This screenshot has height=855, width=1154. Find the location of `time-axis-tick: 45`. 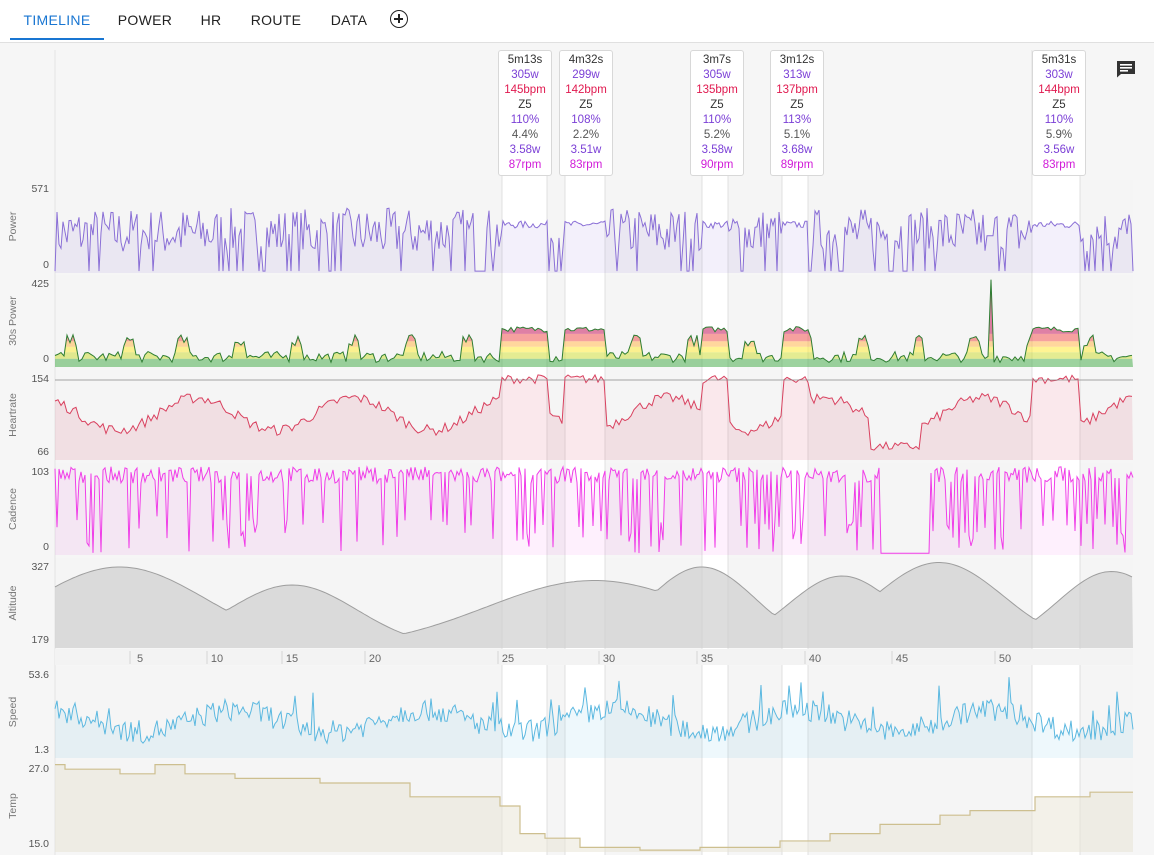

time-axis-tick: 45 is located at coordinates (902, 659).